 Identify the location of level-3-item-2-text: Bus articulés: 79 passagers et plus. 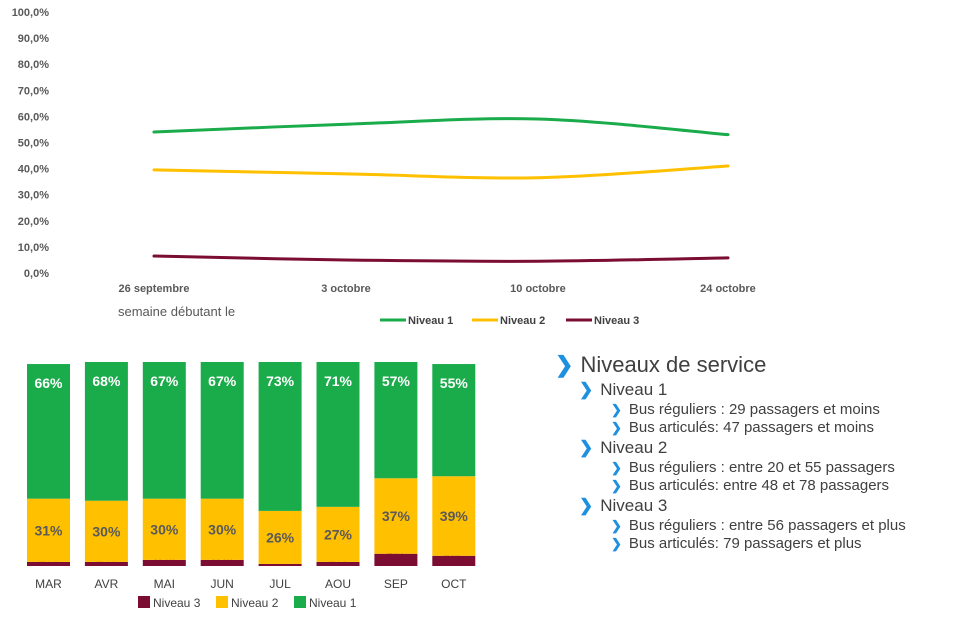
(745, 543).